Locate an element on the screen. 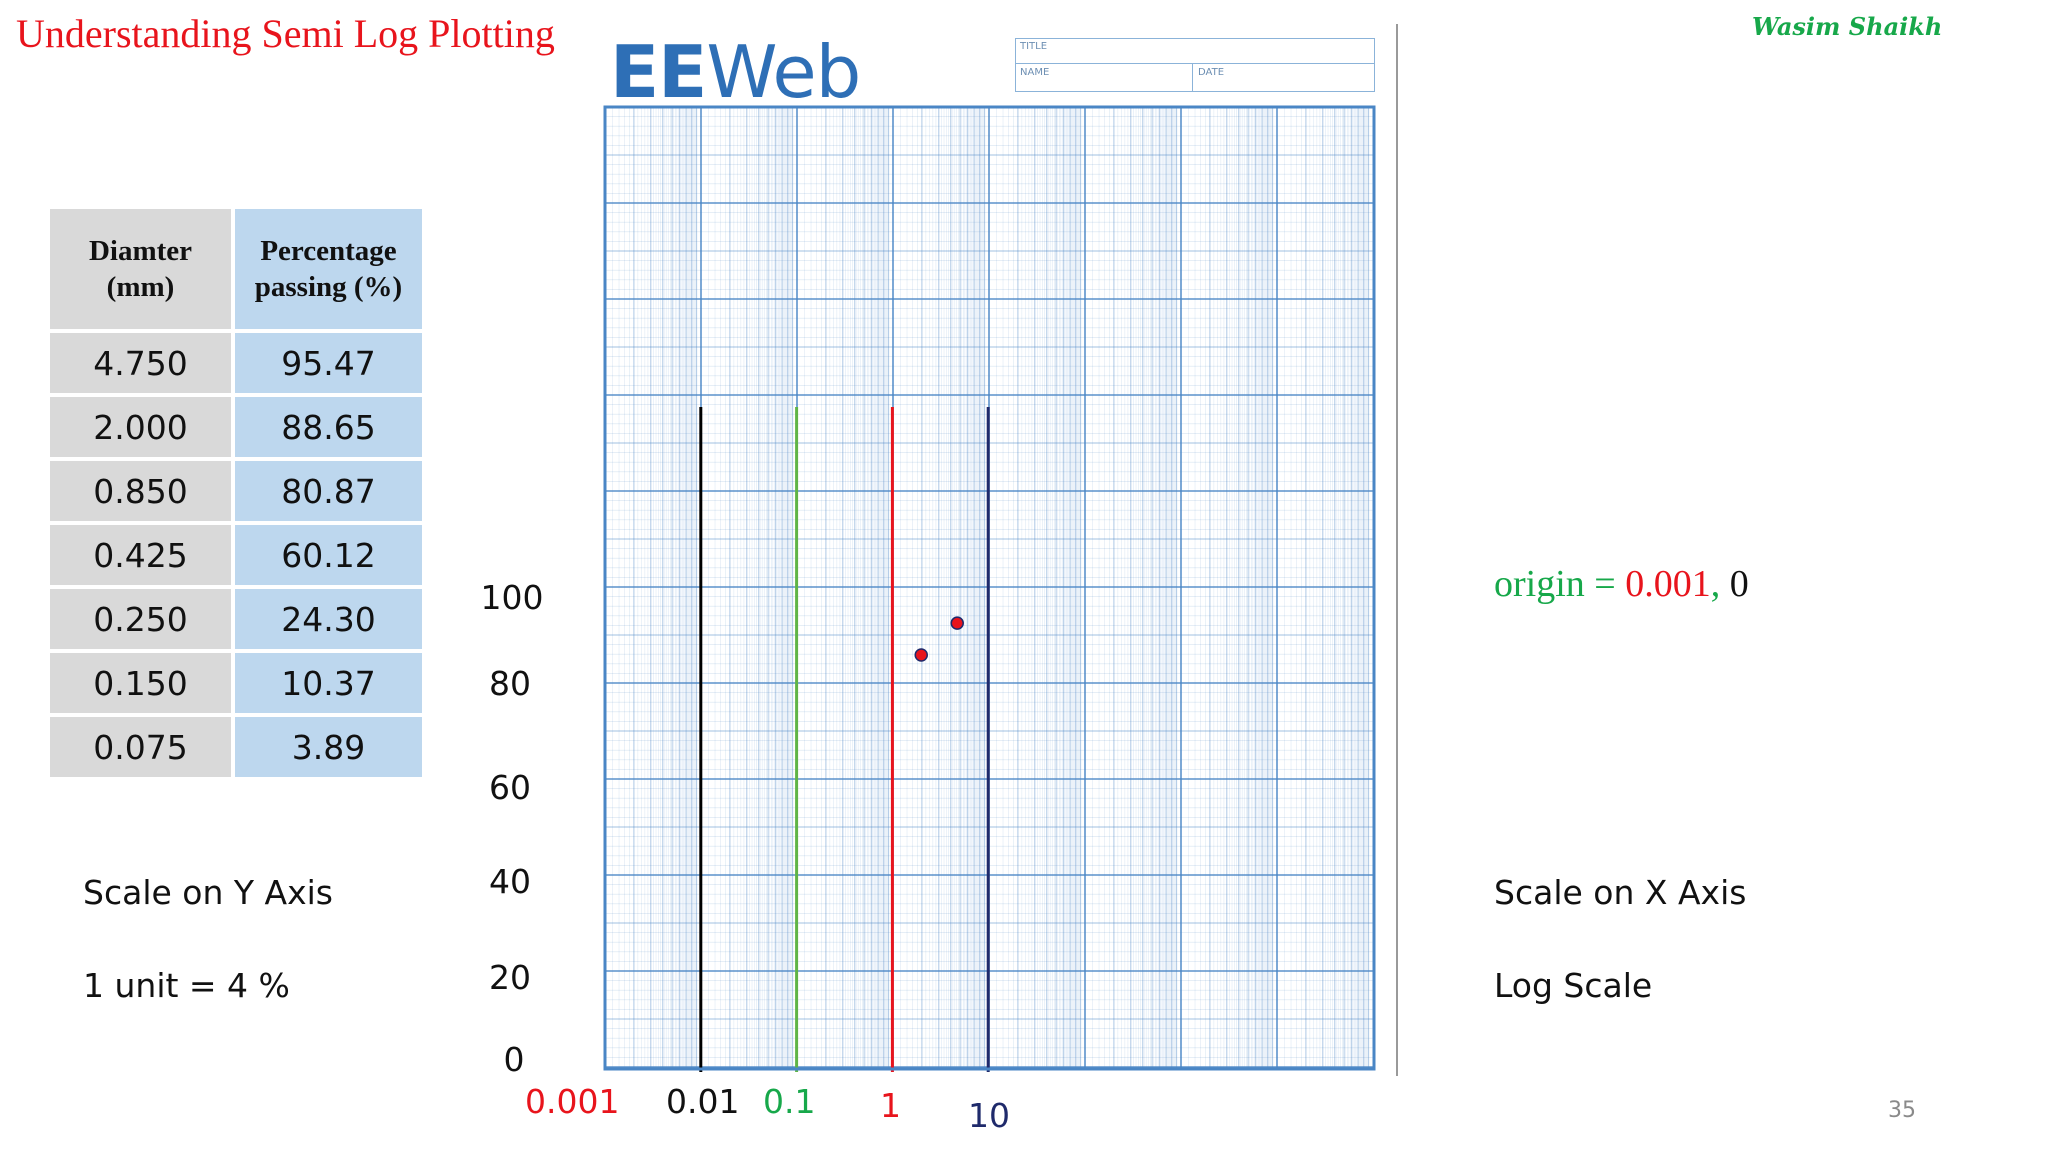 The height and width of the screenshot is (1152, 2048). table-row: 0.850 80.87 is located at coordinates (236, 491).